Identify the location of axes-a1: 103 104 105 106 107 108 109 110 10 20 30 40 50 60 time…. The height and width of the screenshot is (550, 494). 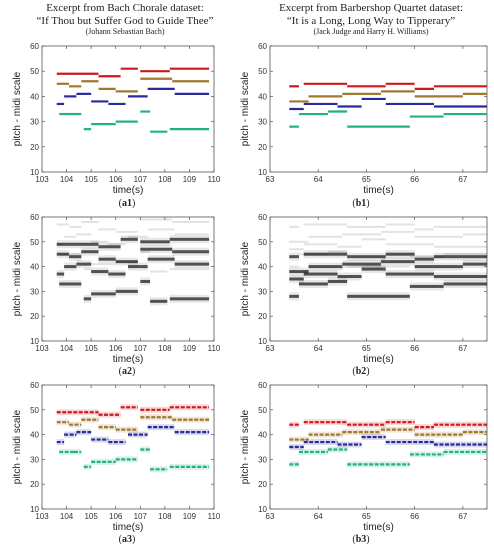
(116, 119).